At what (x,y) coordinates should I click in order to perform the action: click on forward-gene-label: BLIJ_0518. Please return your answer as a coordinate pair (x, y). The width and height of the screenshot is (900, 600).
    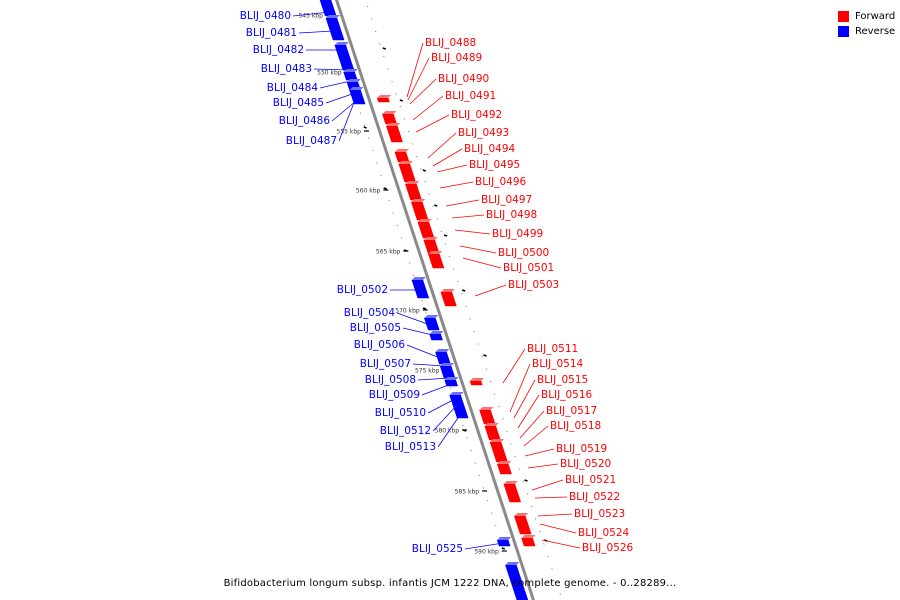
    Looking at the image, I should click on (575, 426).